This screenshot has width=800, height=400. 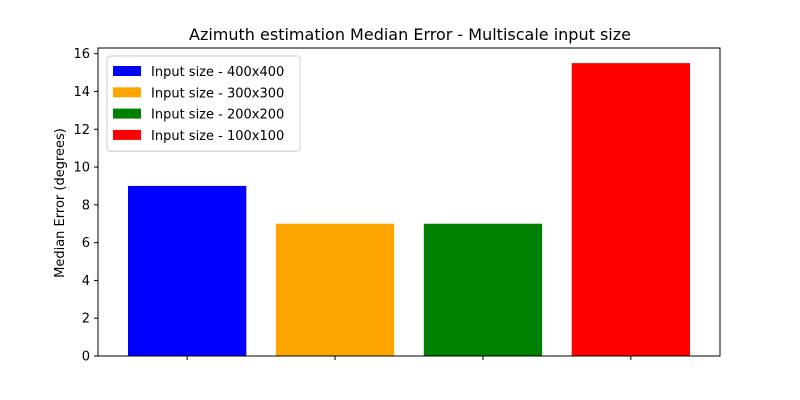 What do you see at coordinates (81, 92) in the screenshot?
I see `y-tick-label-14: 14` at bounding box center [81, 92].